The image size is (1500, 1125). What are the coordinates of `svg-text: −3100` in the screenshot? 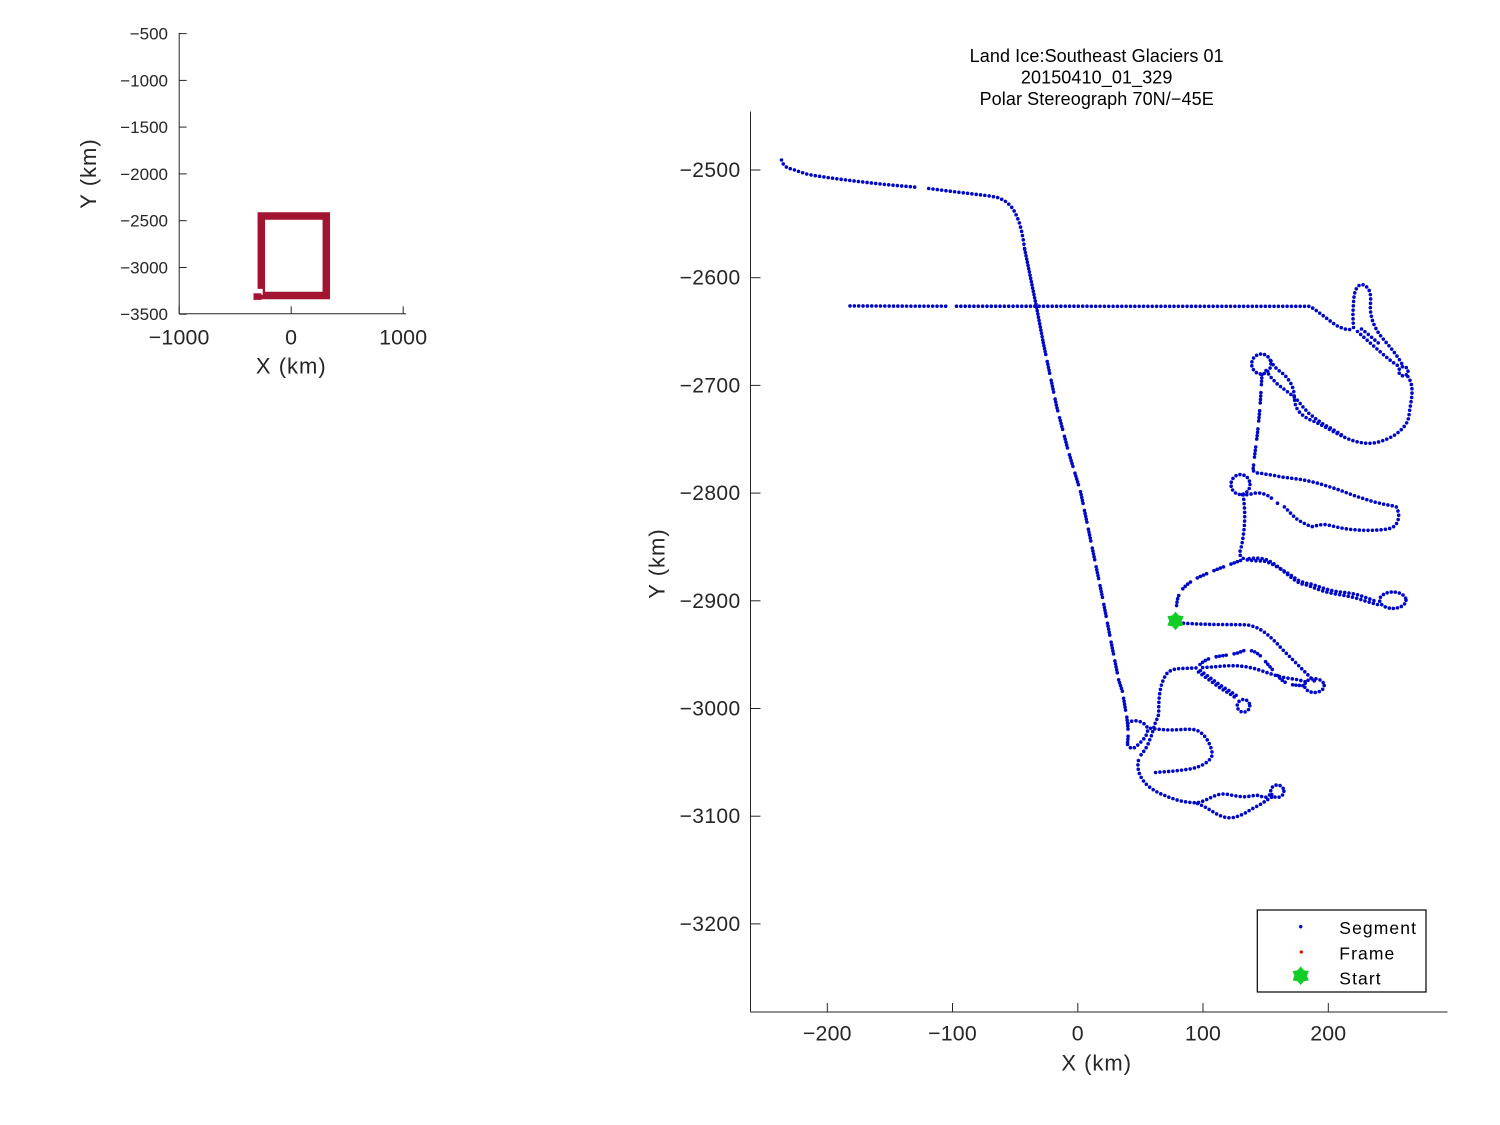 It's located at (710, 816).